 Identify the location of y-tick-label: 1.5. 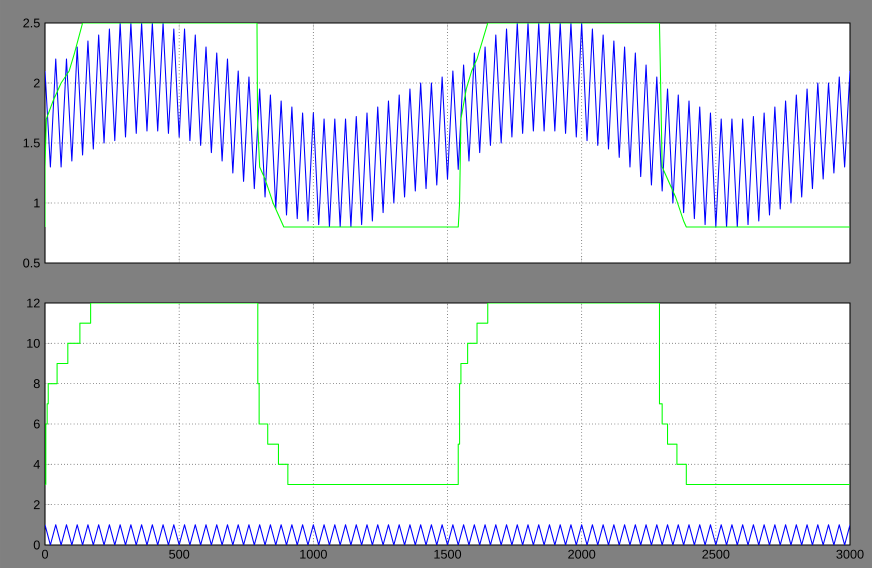
(32, 143).